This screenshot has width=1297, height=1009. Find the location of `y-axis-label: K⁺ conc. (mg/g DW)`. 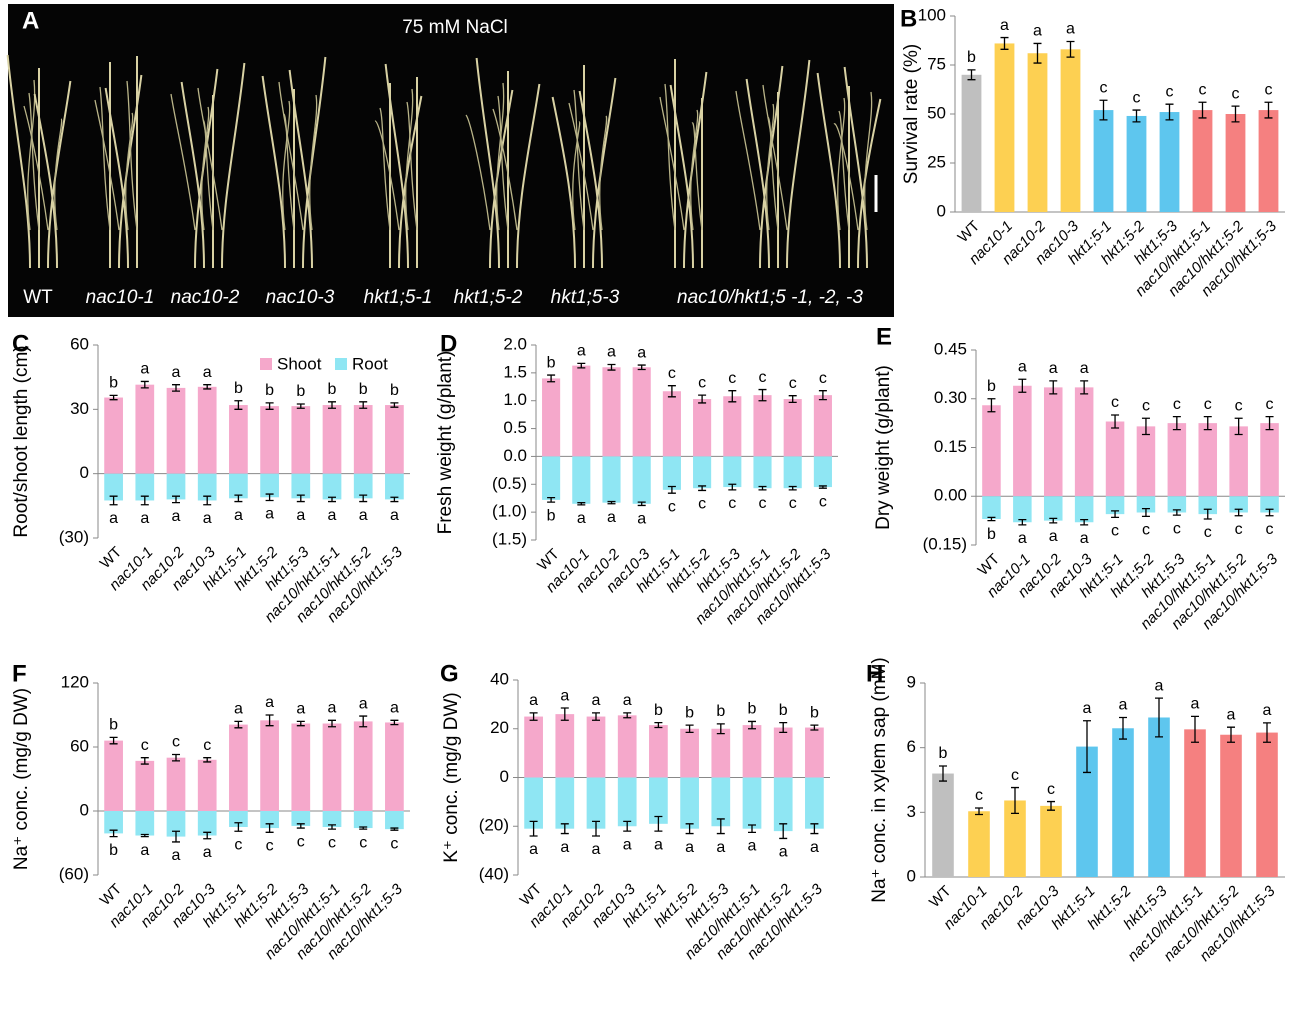

y-axis-label: K⁺ conc. (mg/g DW) is located at coordinates (451, 777).